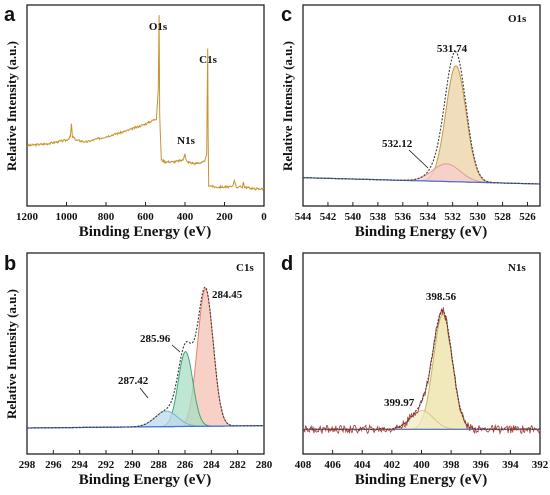 This screenshot has width=550, height=495. I want to click on panel-d-x-label: Binding Energy (eV), so click(421, 480).